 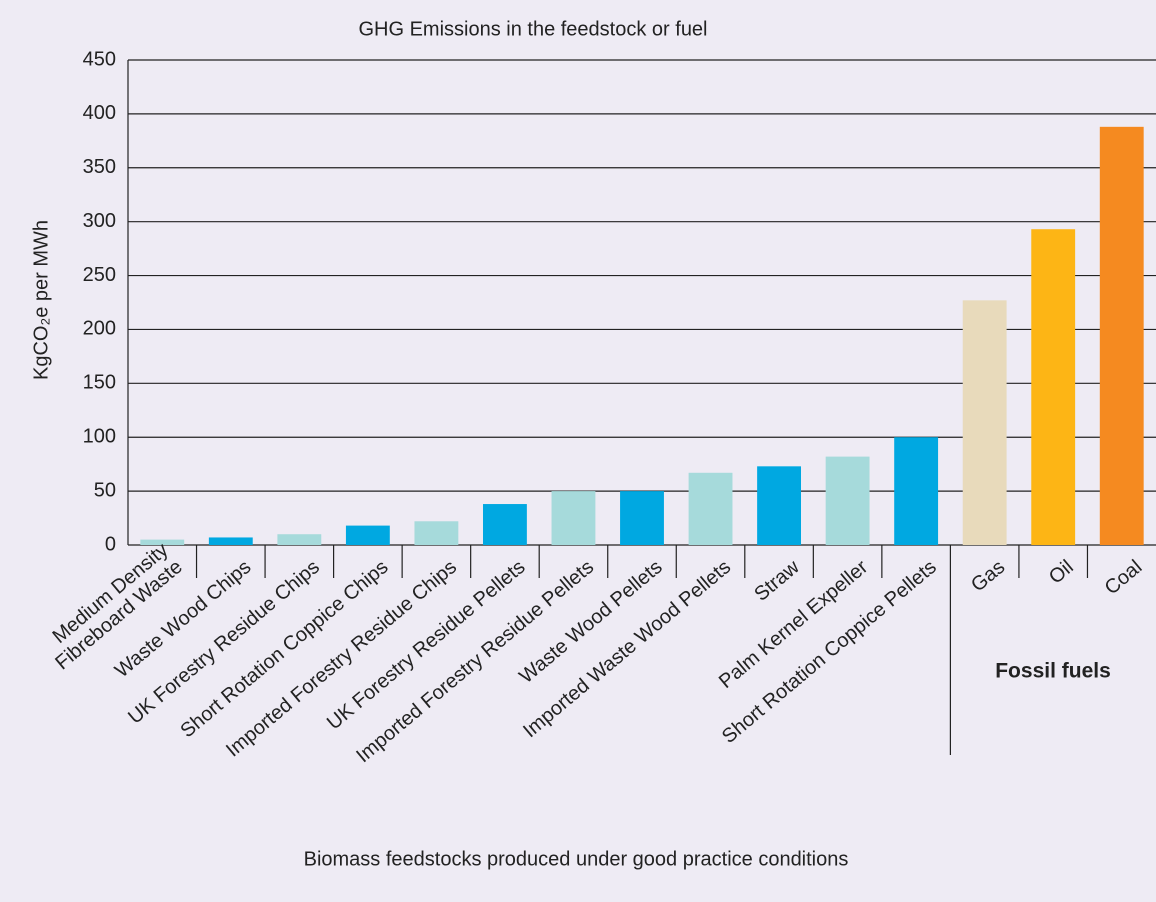 What do you see at coordinates (1061, 572) in the screenshot?
I see `x-tick-label: Oil` at bounding box center [1061, 572].